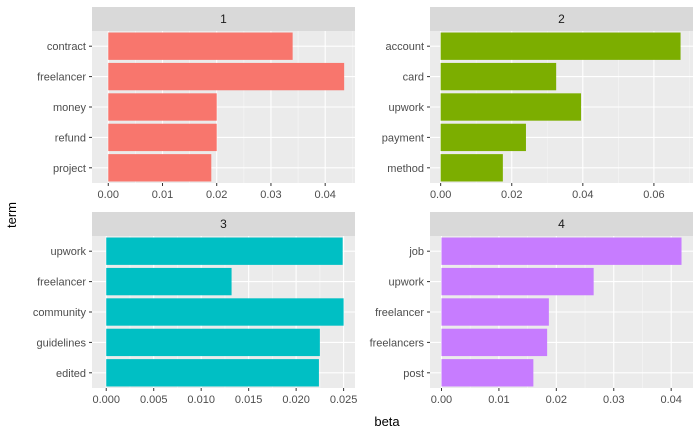 The height and width of the screenshot is (432, 700). Describe the element at coordinates (483, 137) in the screenshot. I see `bar-payment` at that location.